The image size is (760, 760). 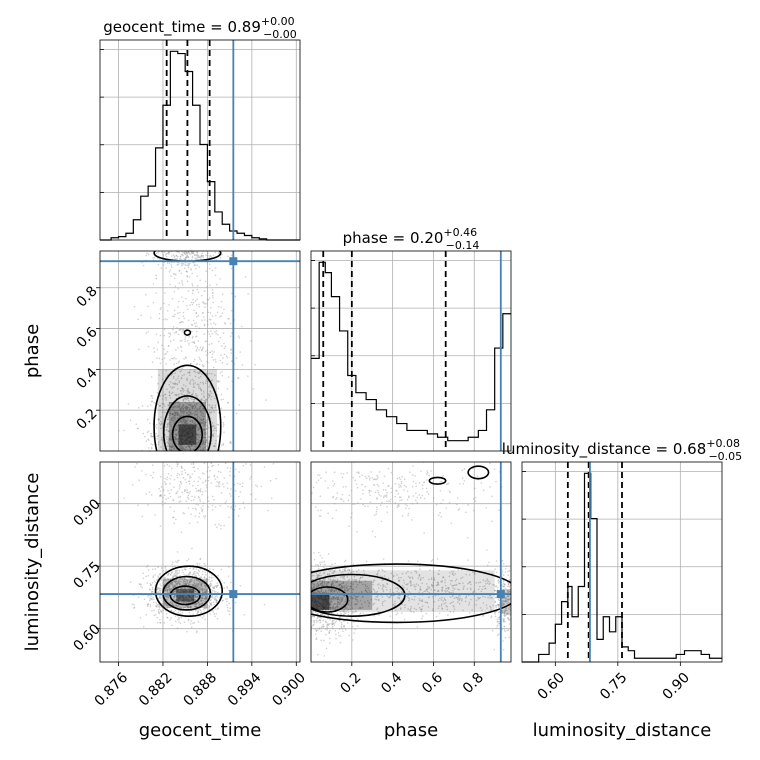 What do you see at coordinates (200, 369) in the screenshot?
I see `scatter-panel-geocent_time-phase` at bounding box center [200, 369].